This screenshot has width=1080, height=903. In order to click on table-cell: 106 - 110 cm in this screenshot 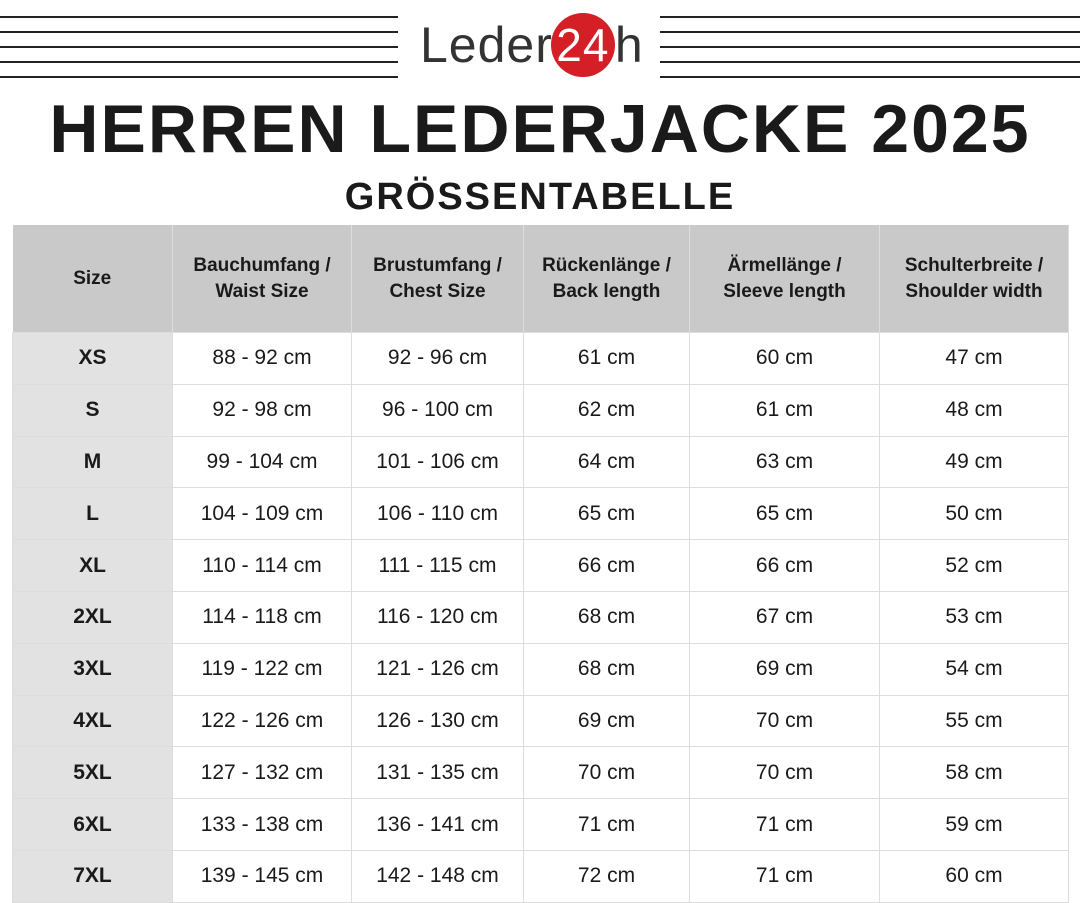, I will do `click(437, 514)`.